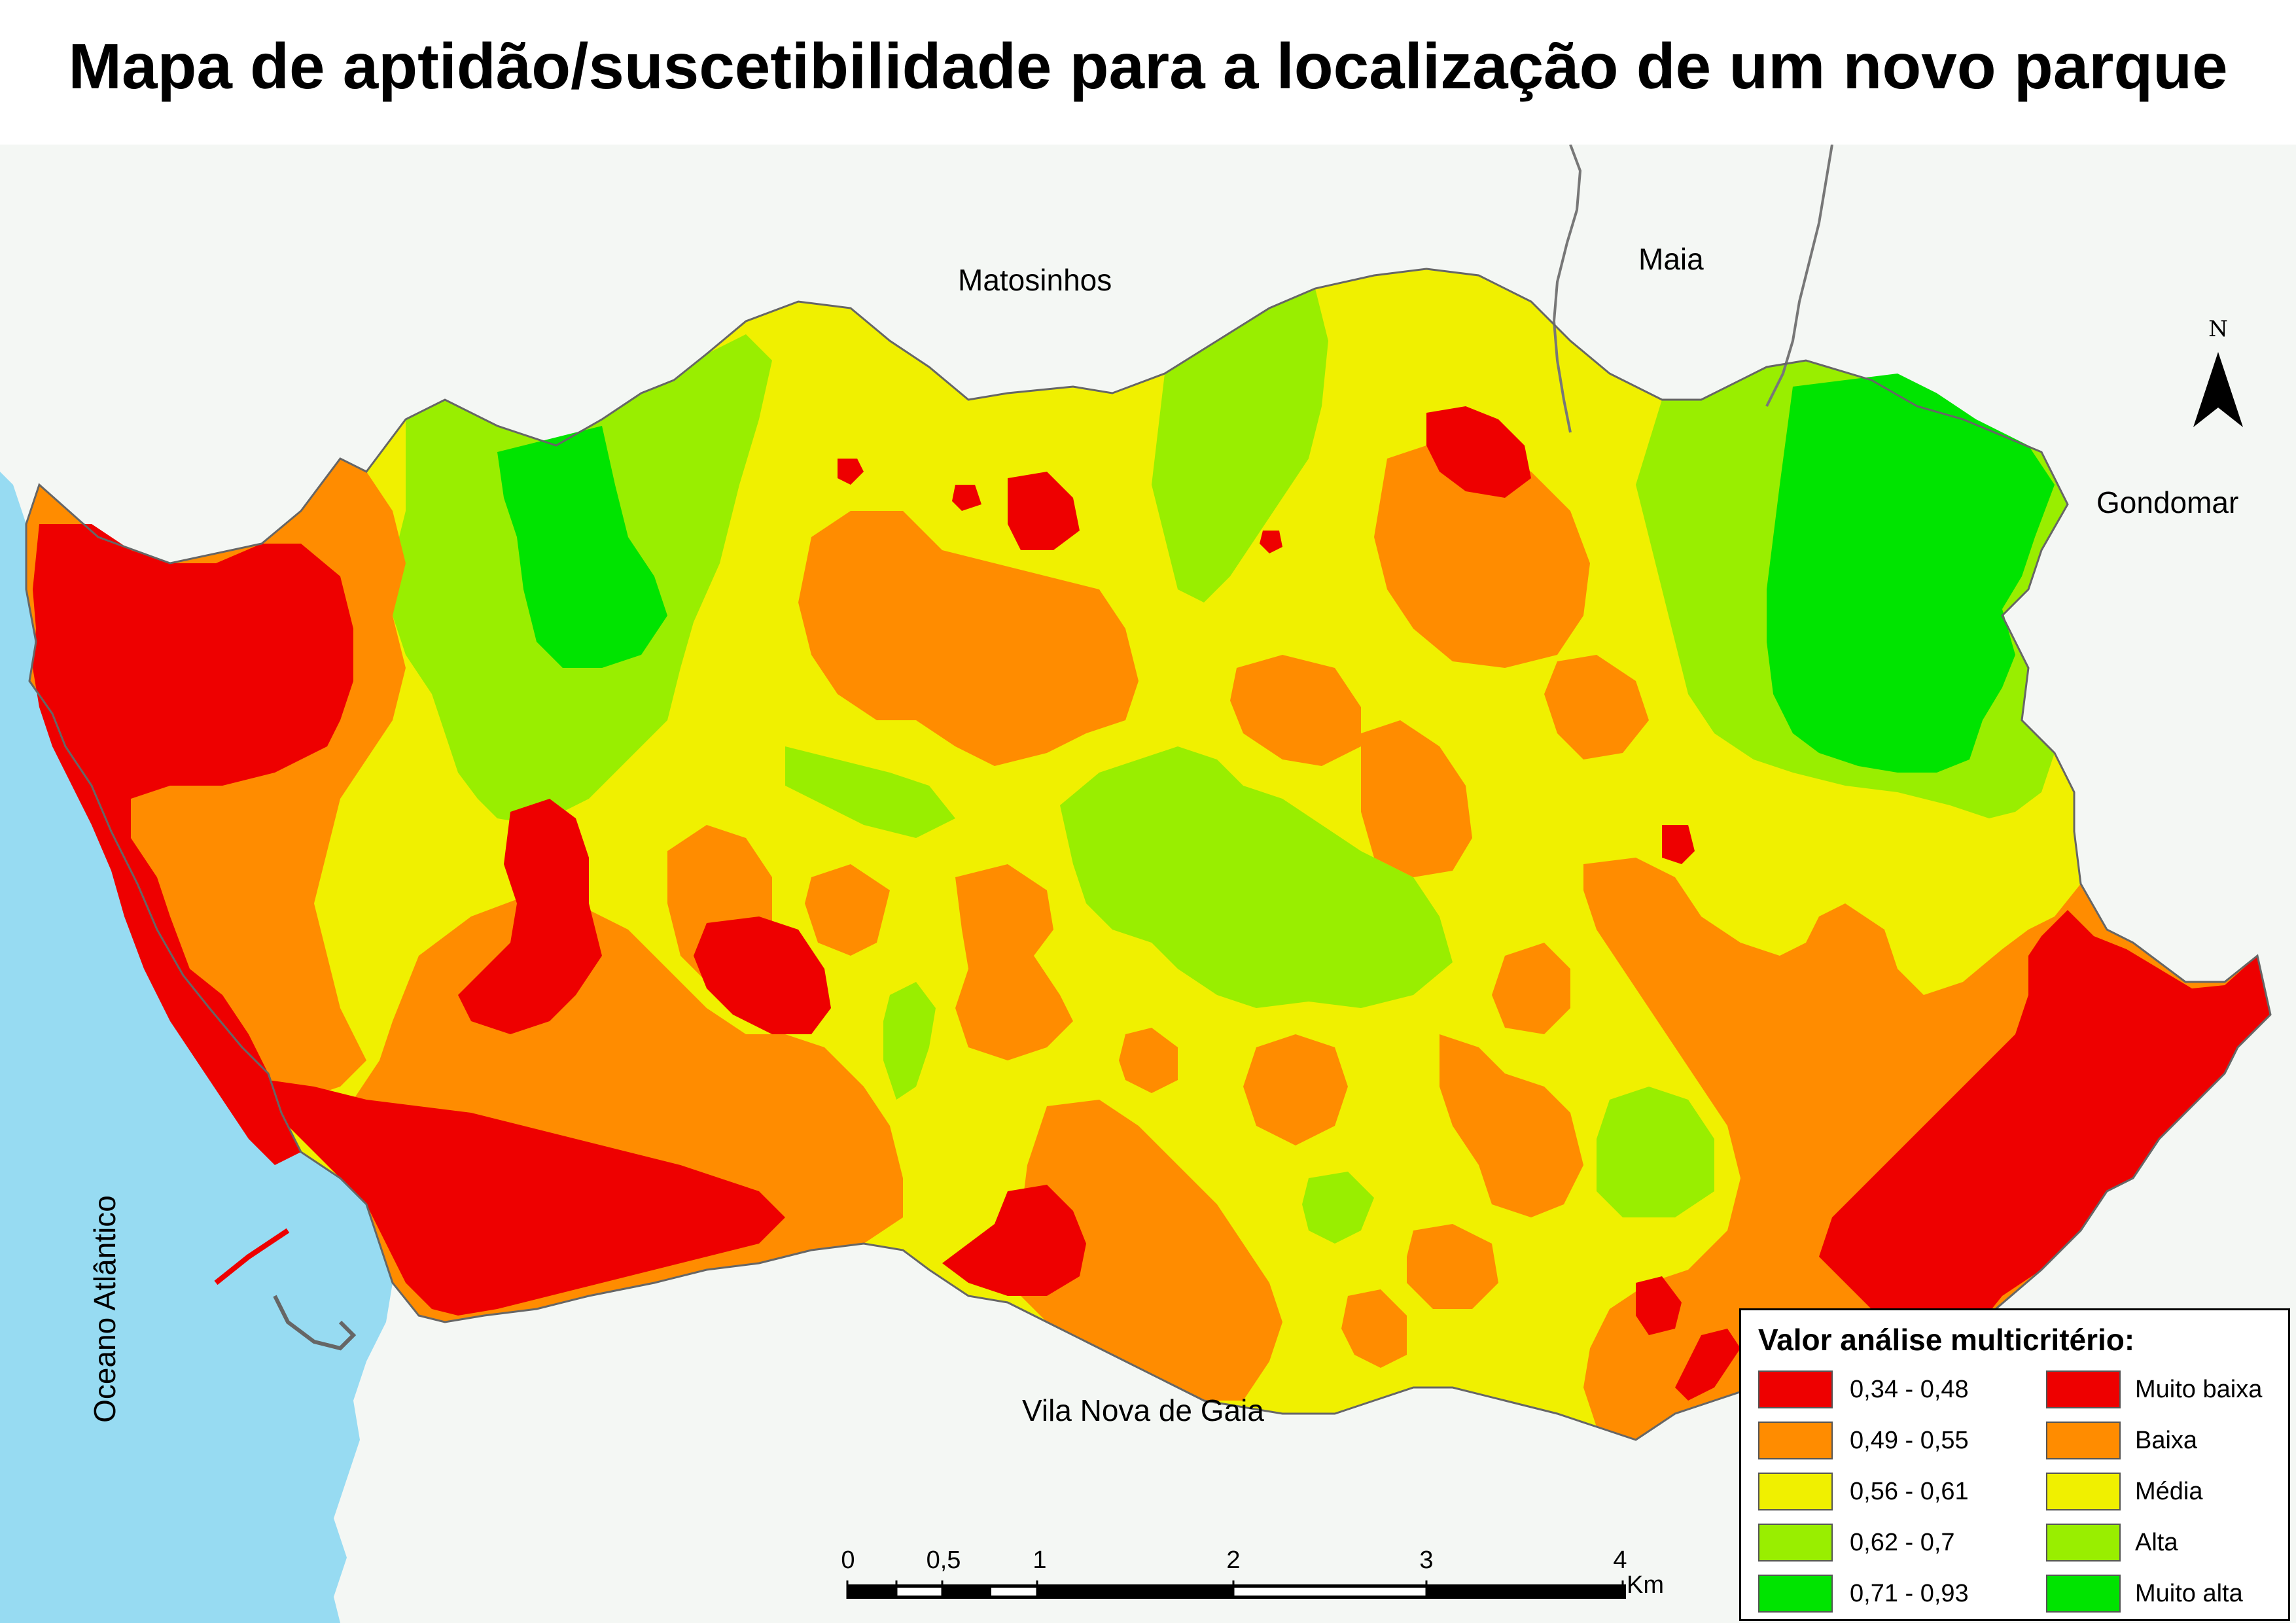 The height and width of the screenshot is (1623, 2296). Describe the element at coordinates (105, 1309) in the screenshot. I see `label-oceano-atlantico: Oceano Atlântico` at that location.